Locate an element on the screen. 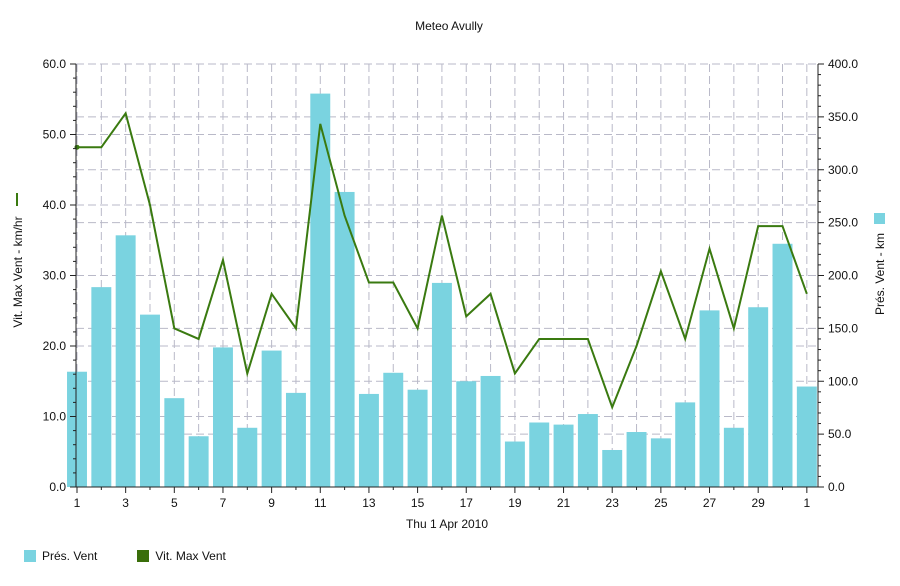 This screenshot has height=586, width=900. right-tick-label: 100.0 is located at coordinates (843, 381).